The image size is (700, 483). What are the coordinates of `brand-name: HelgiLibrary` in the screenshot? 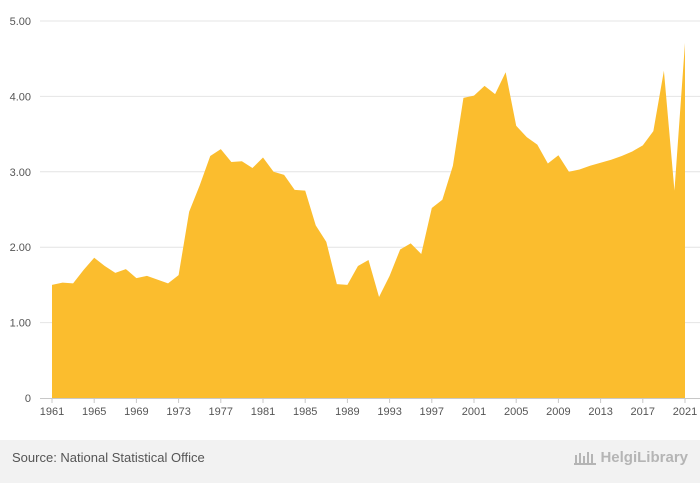 It's located at (644, 457).